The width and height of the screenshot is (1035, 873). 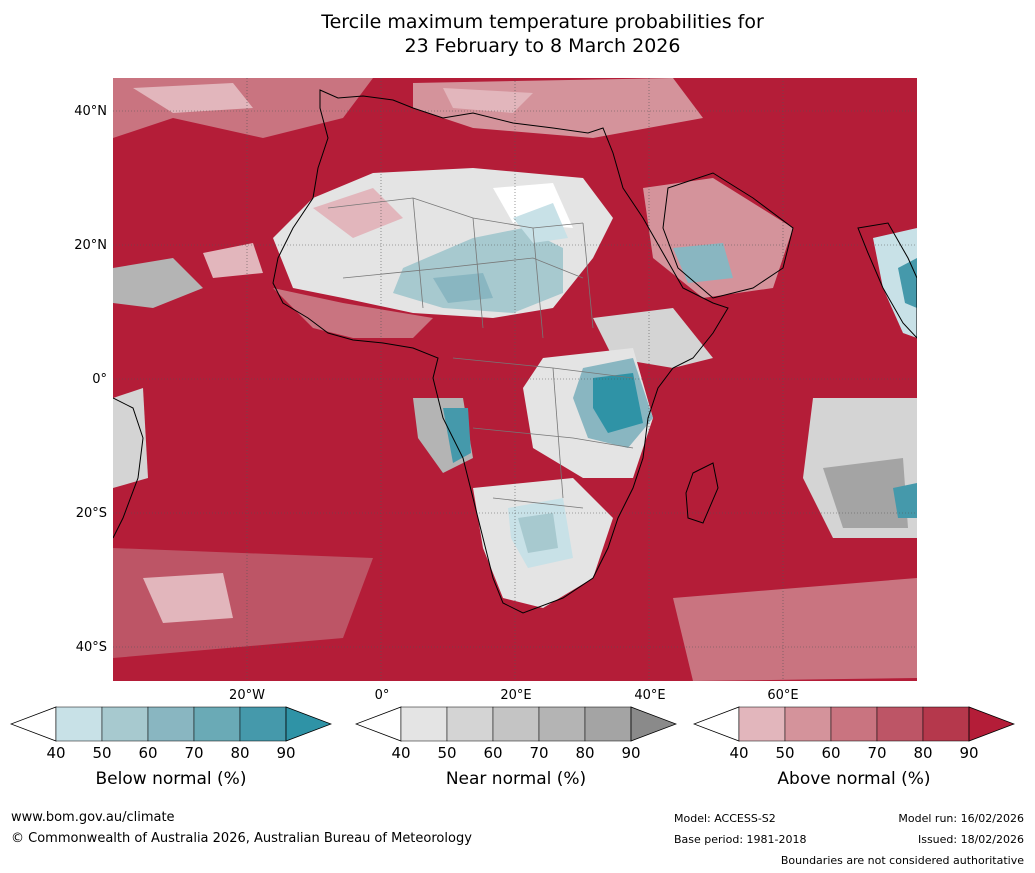 I want to click on region-south-america-grey, so click(x=130, y=438).